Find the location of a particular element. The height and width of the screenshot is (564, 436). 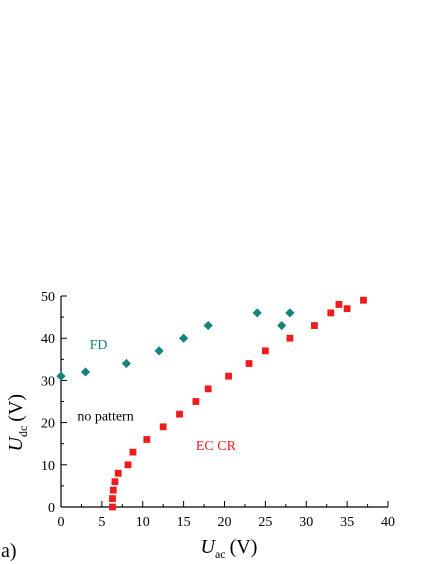

x-axis-label: Uac (V) is located at coordinates (229, 548).